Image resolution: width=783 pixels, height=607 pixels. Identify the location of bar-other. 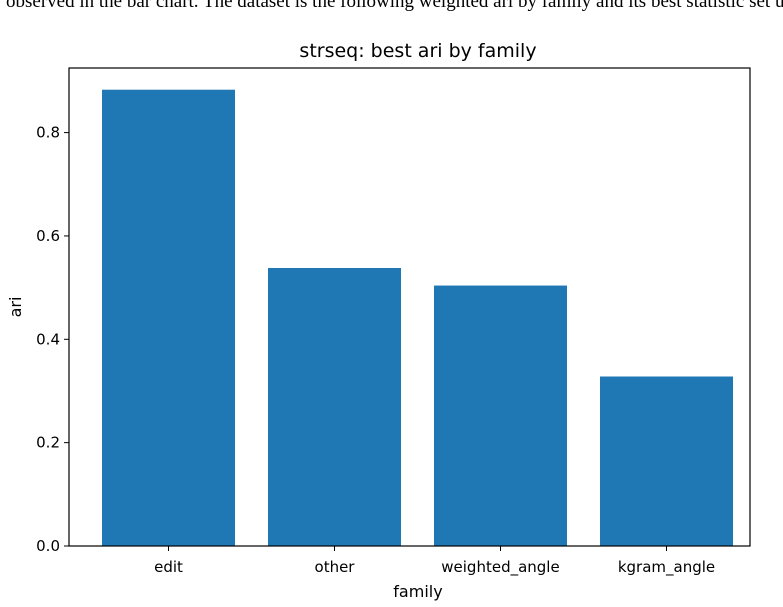
(334, 406).